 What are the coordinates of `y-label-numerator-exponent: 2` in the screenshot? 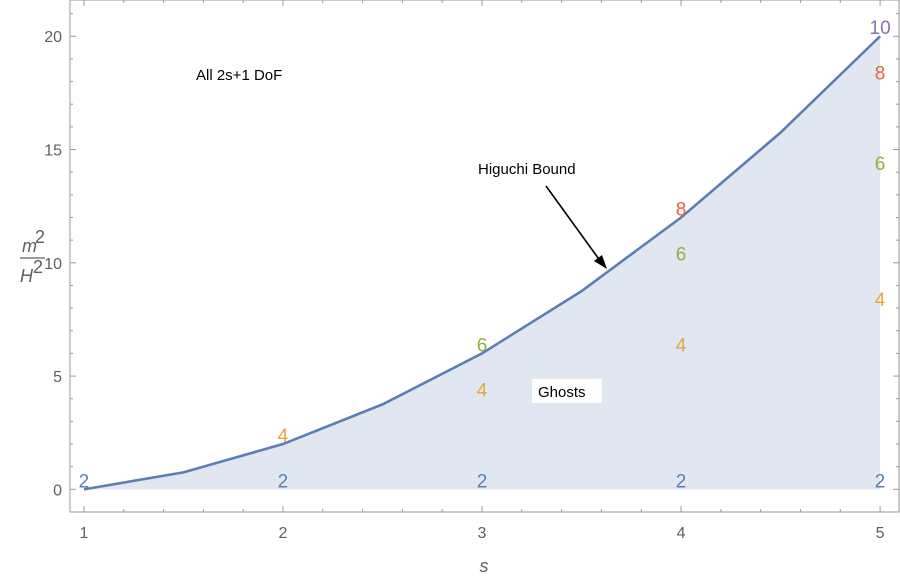 It's located at (40, 237).